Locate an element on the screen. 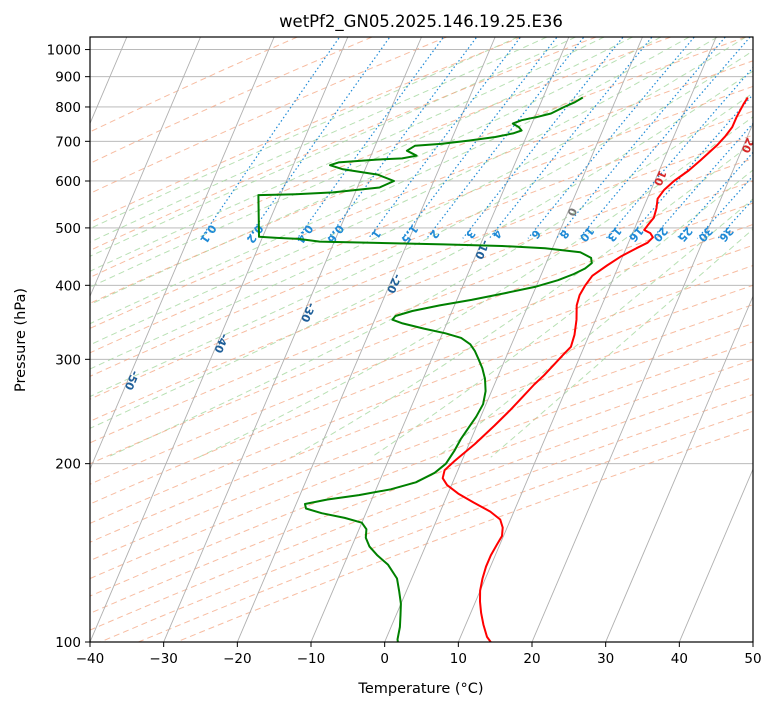  y-tick-label: 600 is located at coordinates (68, 182).